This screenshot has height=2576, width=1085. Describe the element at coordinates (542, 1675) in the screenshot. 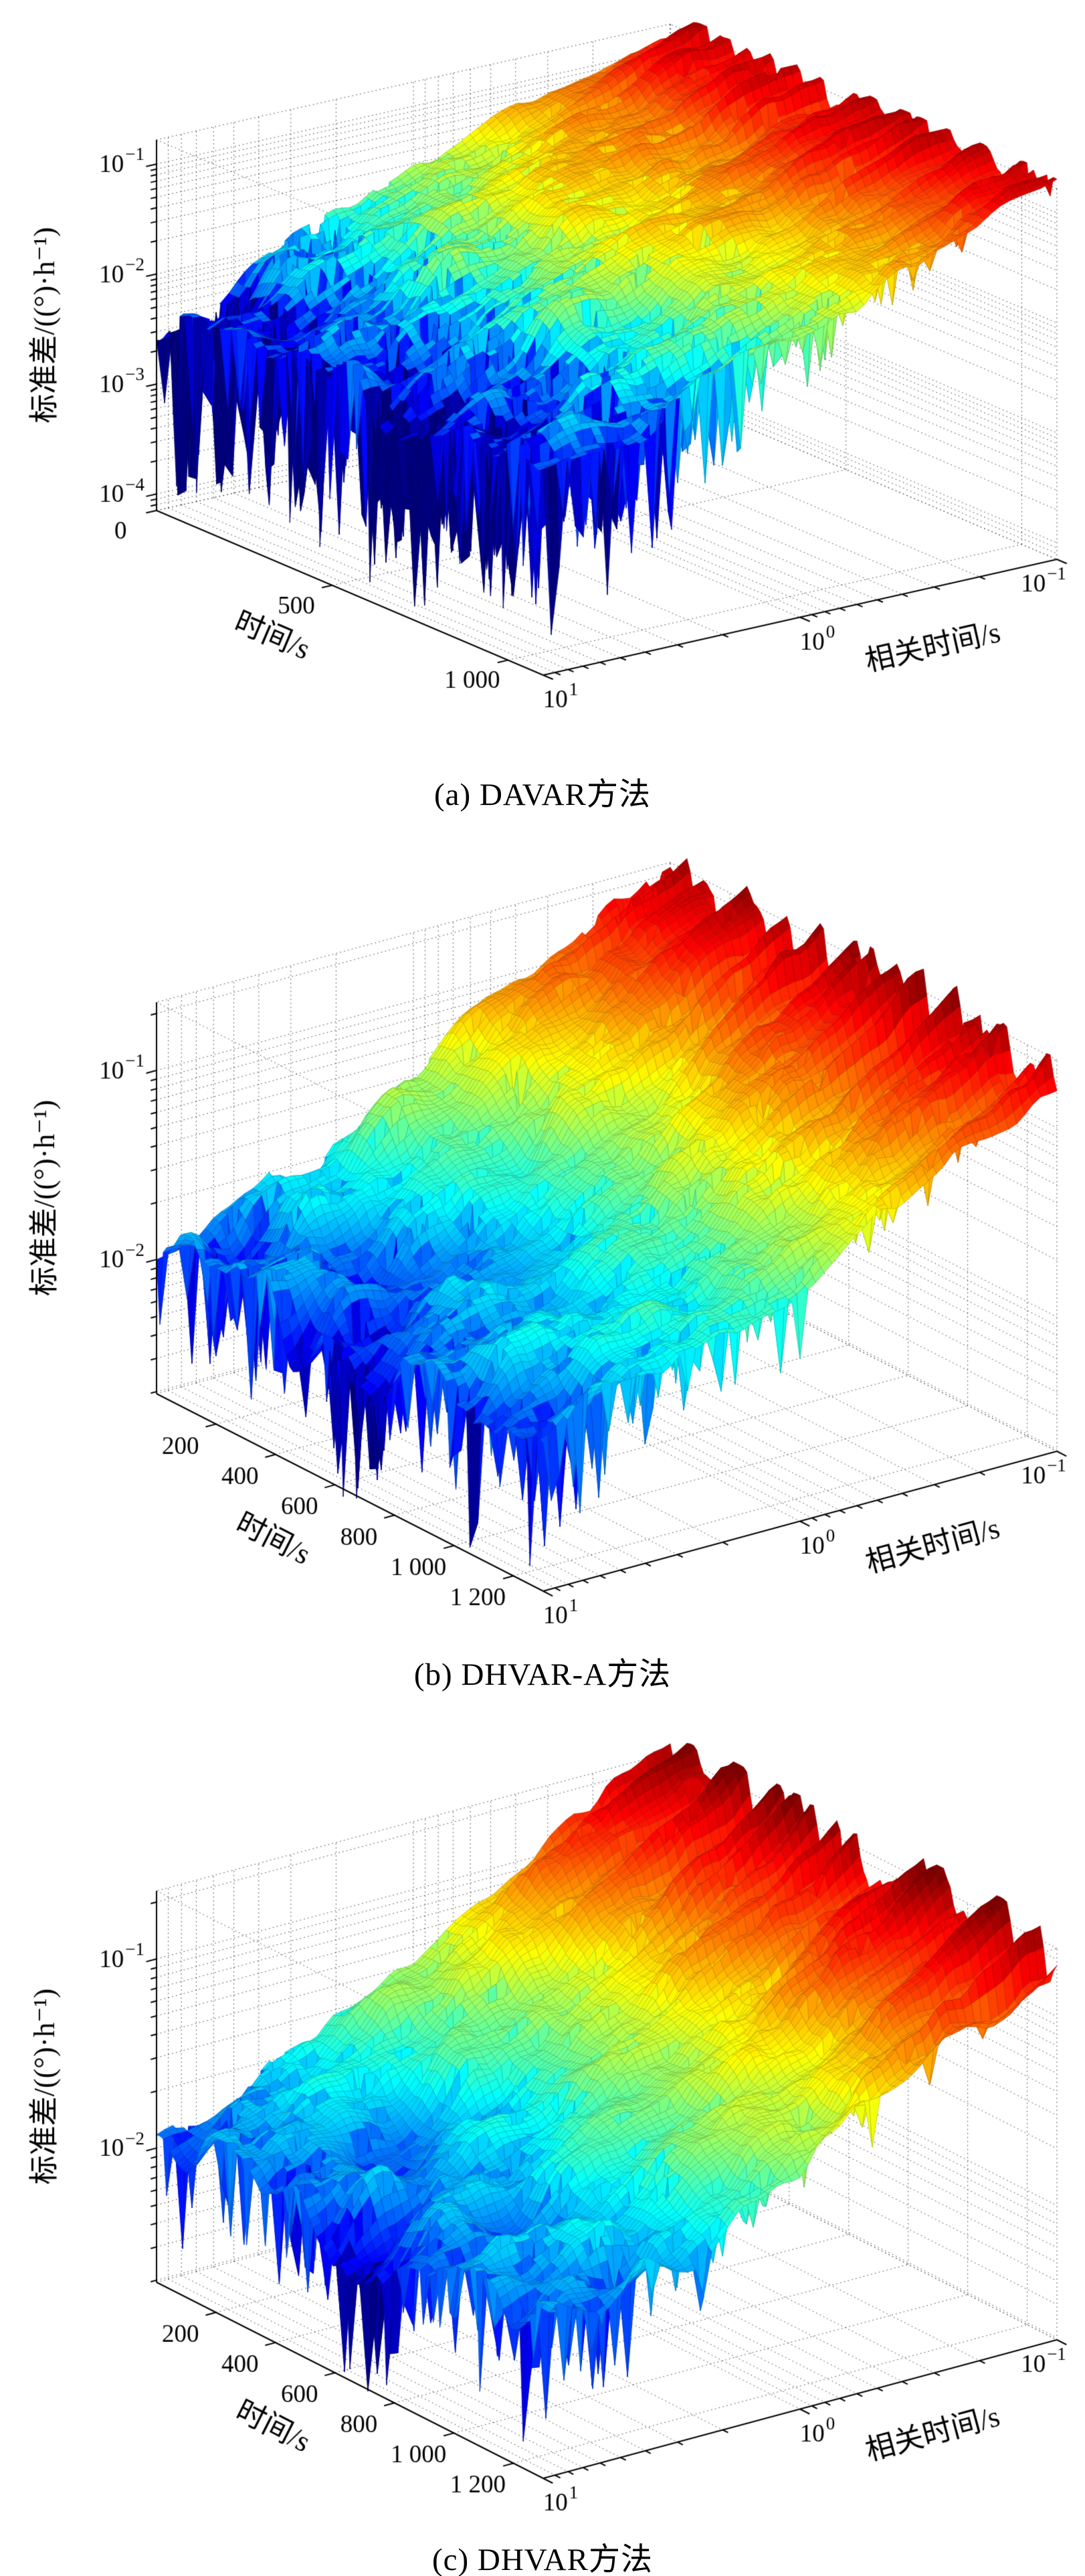

I see `caption-dhvar-a: (b) DHVAR-A方法` at that location.